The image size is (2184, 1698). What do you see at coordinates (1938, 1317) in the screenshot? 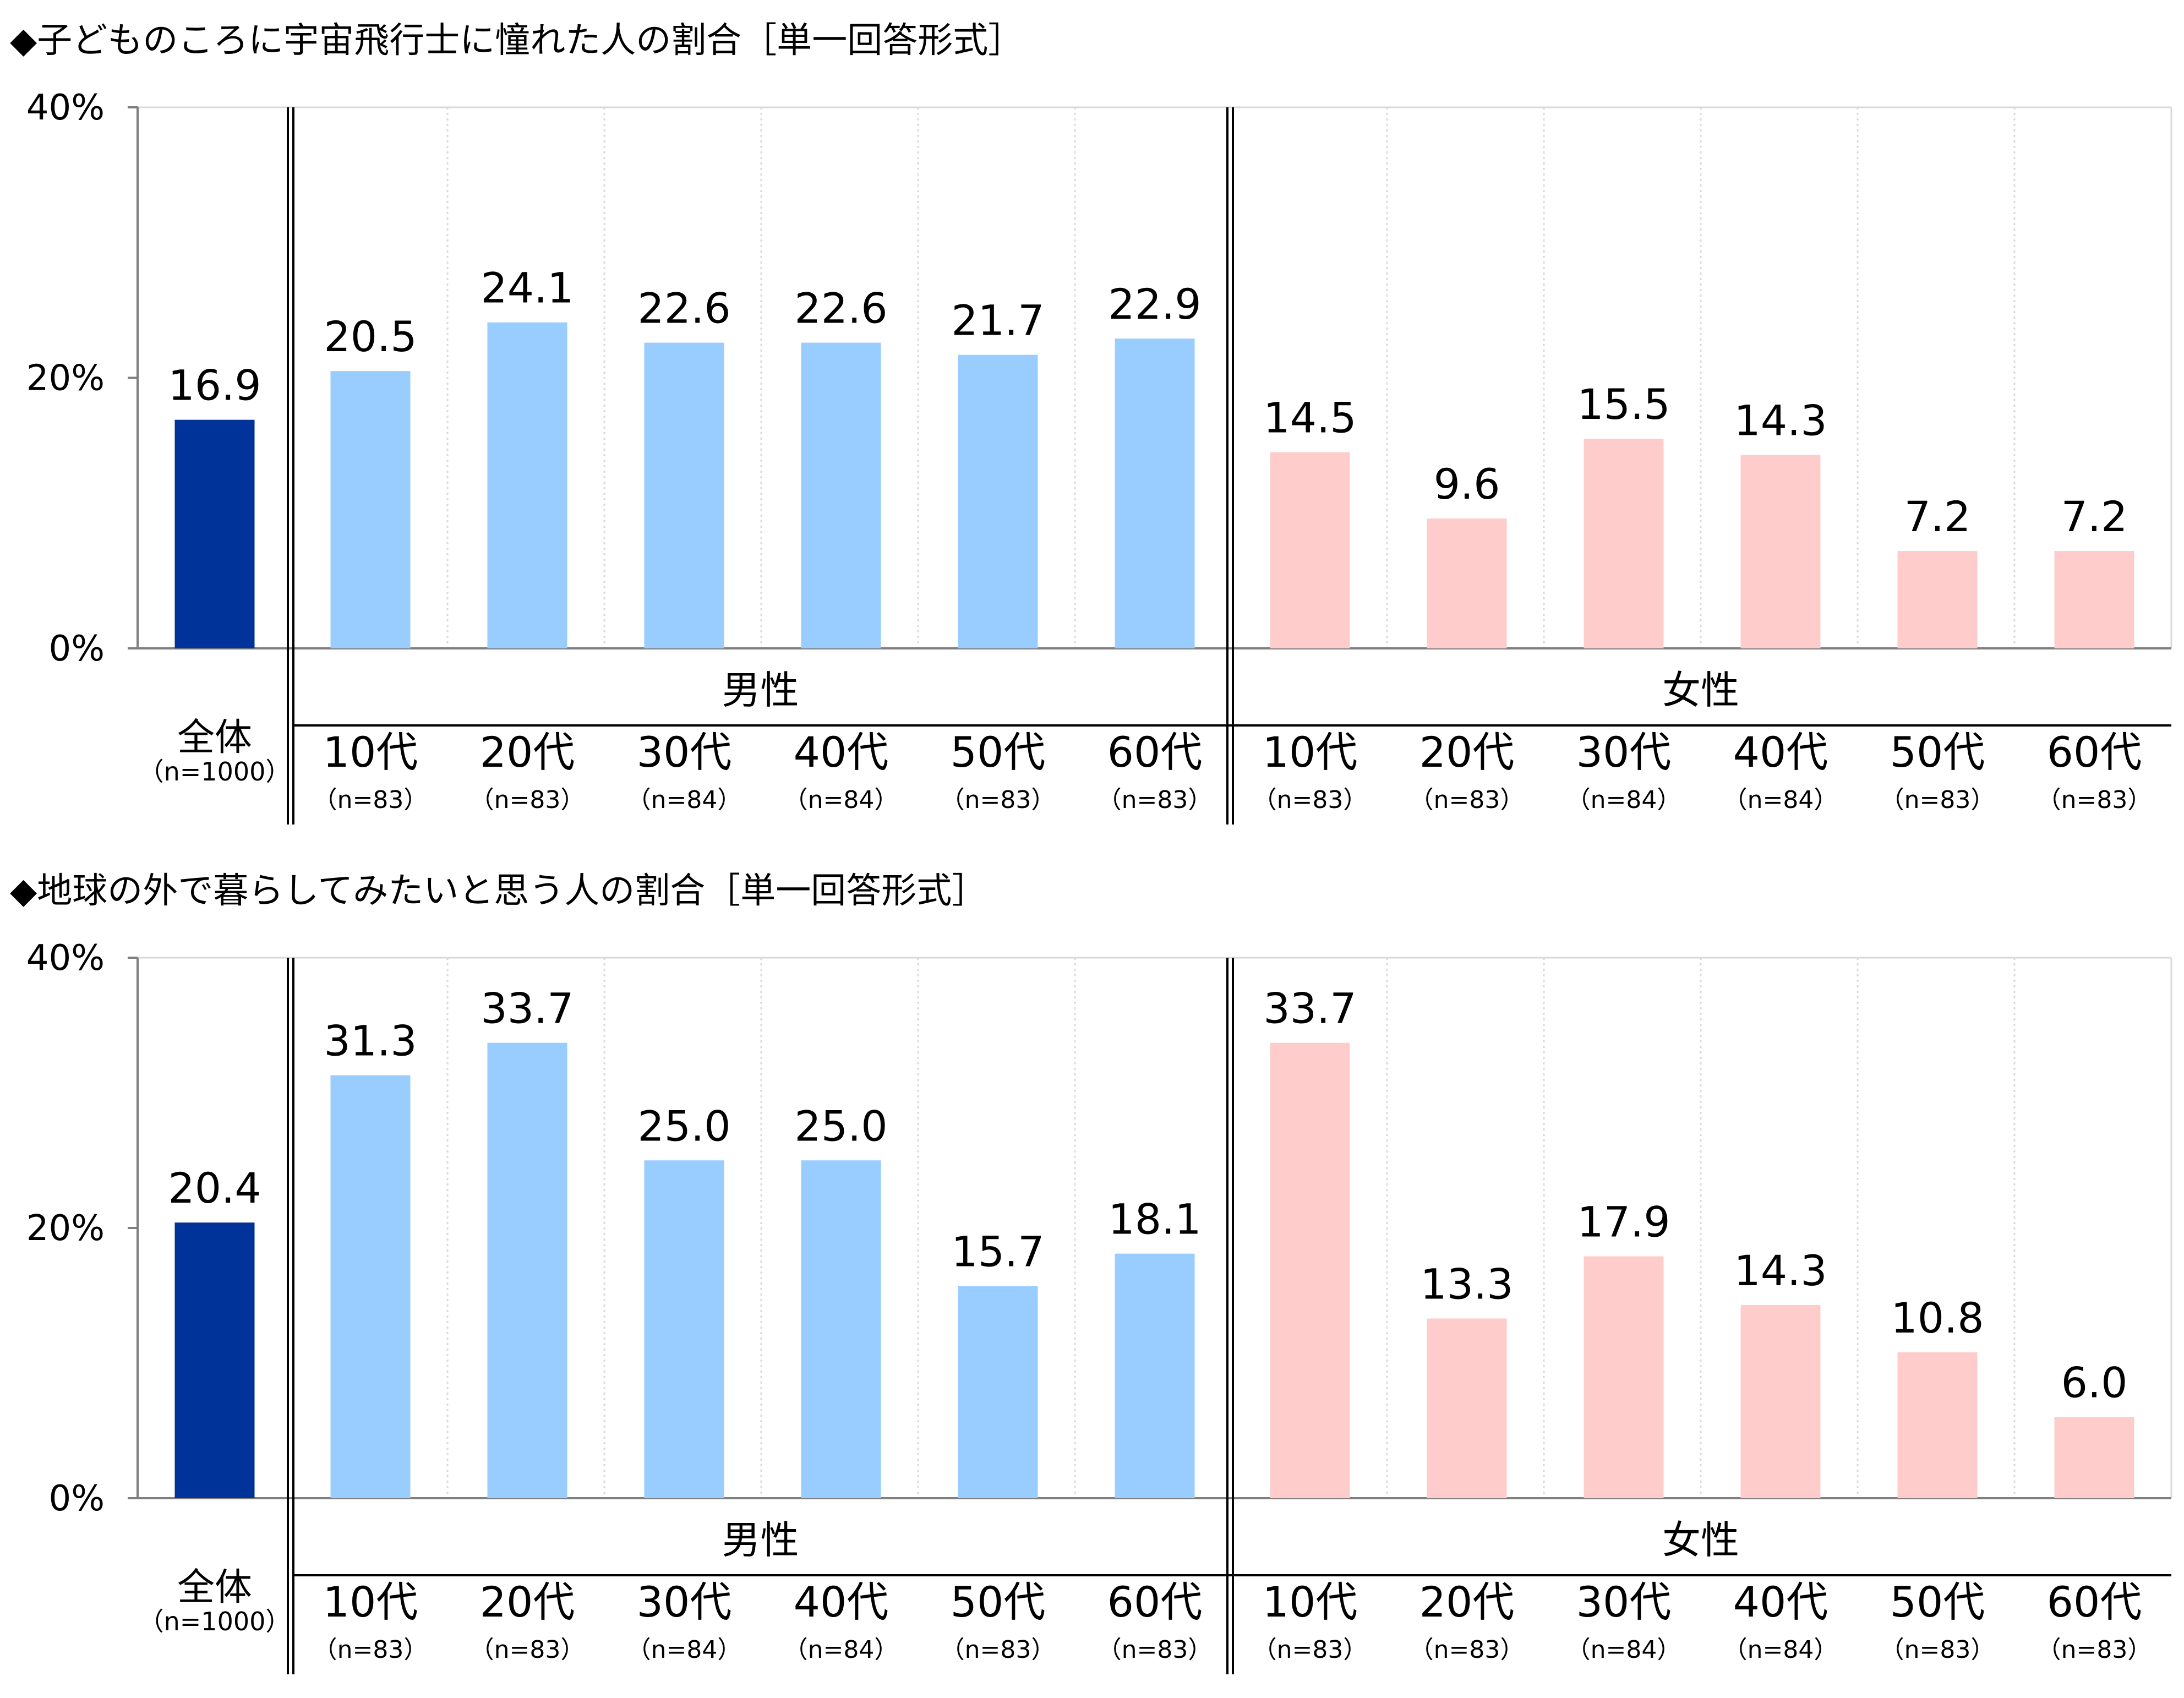
I see `data-label: 10.8` at bounding box center [1938, 1317].